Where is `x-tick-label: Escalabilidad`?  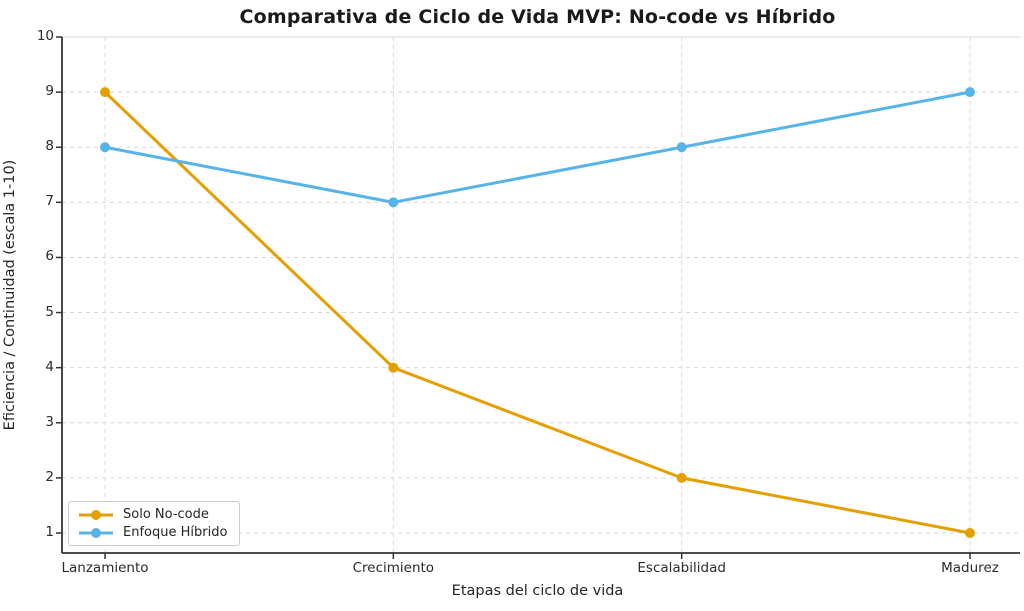
x-tick-label: Escalabilidad is located at coordinates (681, 568).